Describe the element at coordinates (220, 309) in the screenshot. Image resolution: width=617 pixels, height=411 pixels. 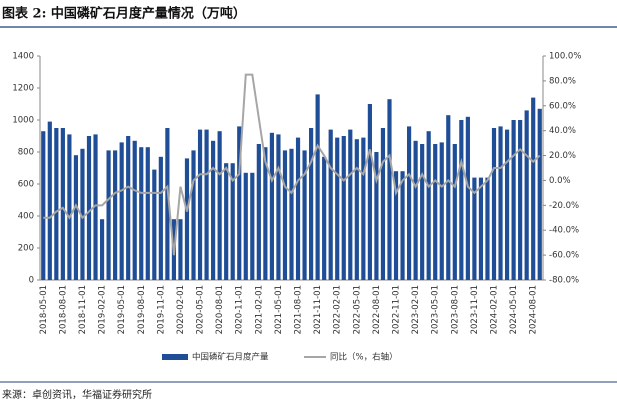
I see `x-tick-label: 2020-08-01` at that location.